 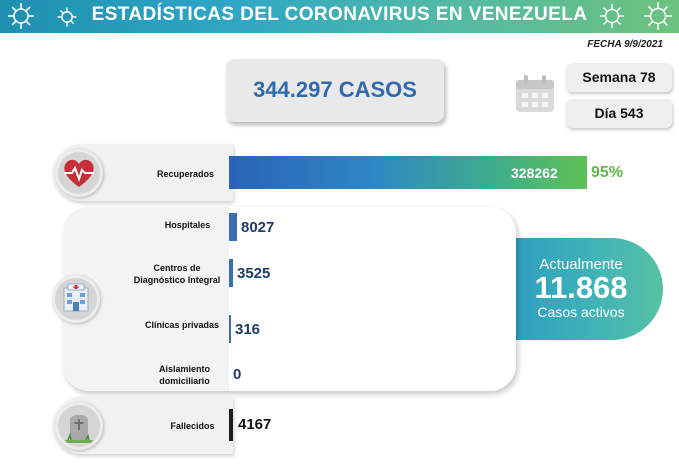 What do you see at coordinates (184, 375) in the screenshot?
I see `bar-label: Aislamiento domiciliario` at bounding box center [184, 375].